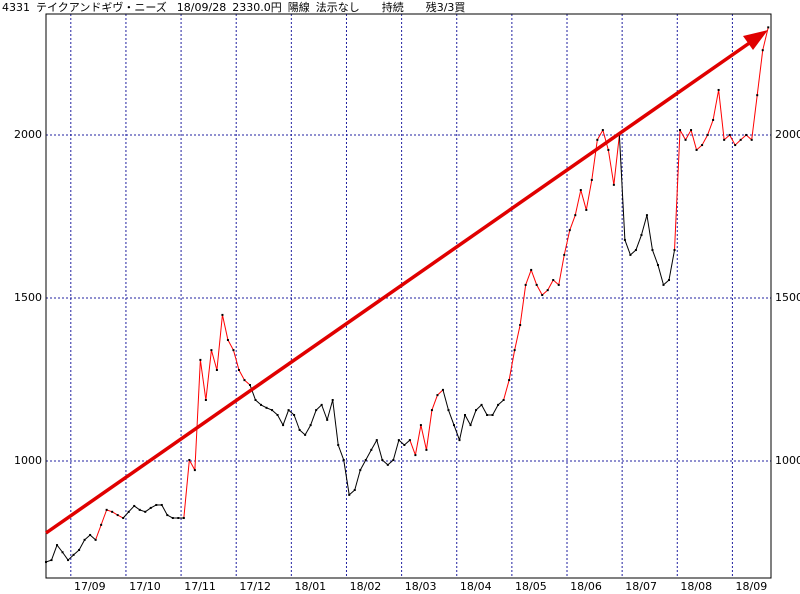 This screenshot has height=594, width=800. What do you see at coordinates (586, 586) in the screenshot?
I see `x-tick-label: 18/06` at bounding box center [586, 586].